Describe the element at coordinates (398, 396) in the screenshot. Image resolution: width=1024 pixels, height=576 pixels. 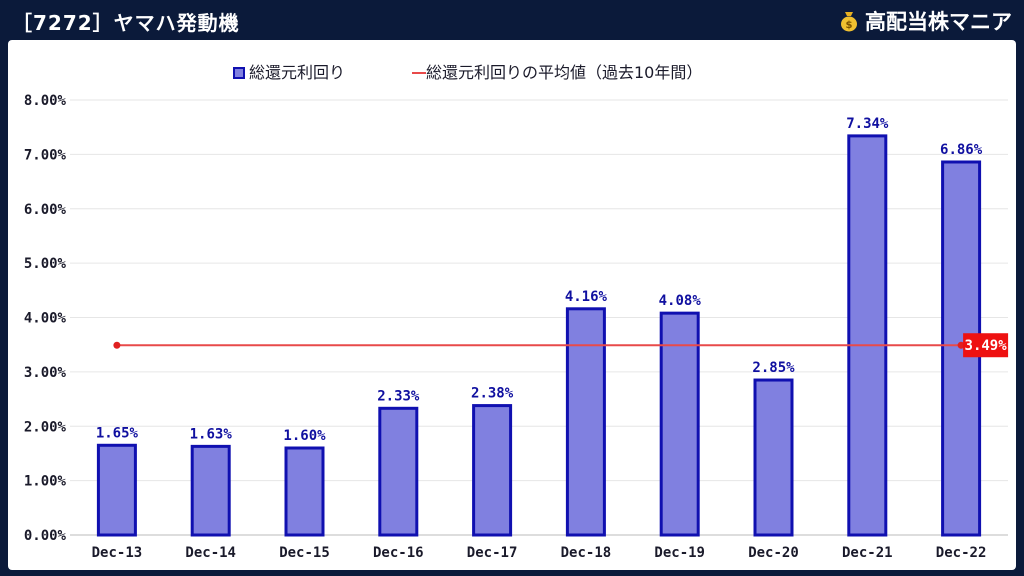
I see `bar-value-label: 2.33%` at that location.